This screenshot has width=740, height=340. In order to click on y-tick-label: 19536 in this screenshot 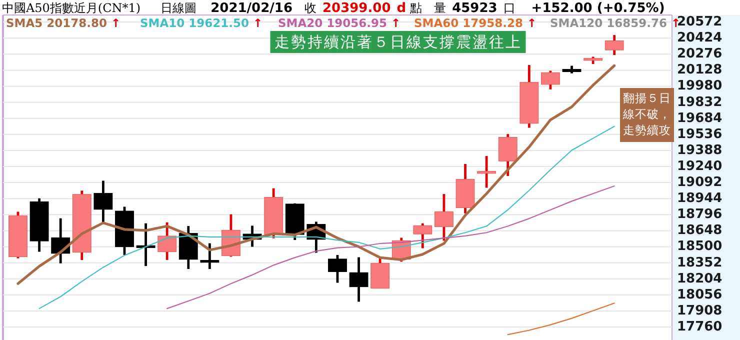, I will do `click(699, 134)`.